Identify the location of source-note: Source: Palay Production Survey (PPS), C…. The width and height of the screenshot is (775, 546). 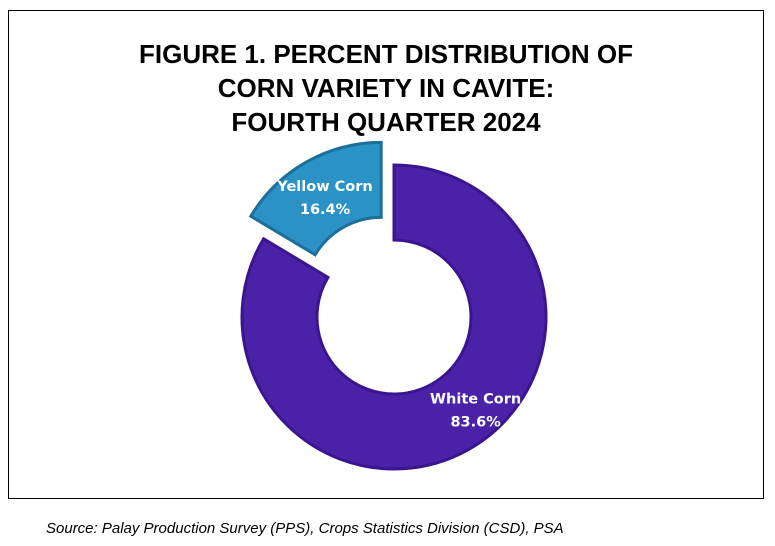
(305, 528).